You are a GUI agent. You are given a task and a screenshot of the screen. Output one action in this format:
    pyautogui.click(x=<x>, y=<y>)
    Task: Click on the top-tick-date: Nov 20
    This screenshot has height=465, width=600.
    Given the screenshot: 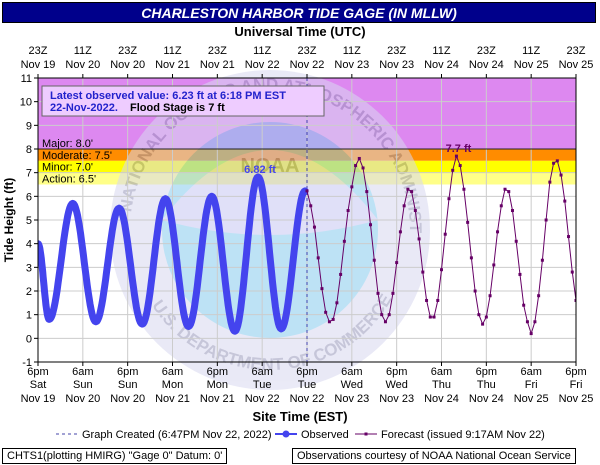 What is the action you would take?
    pyautogui.click(x=127, y=65)
    